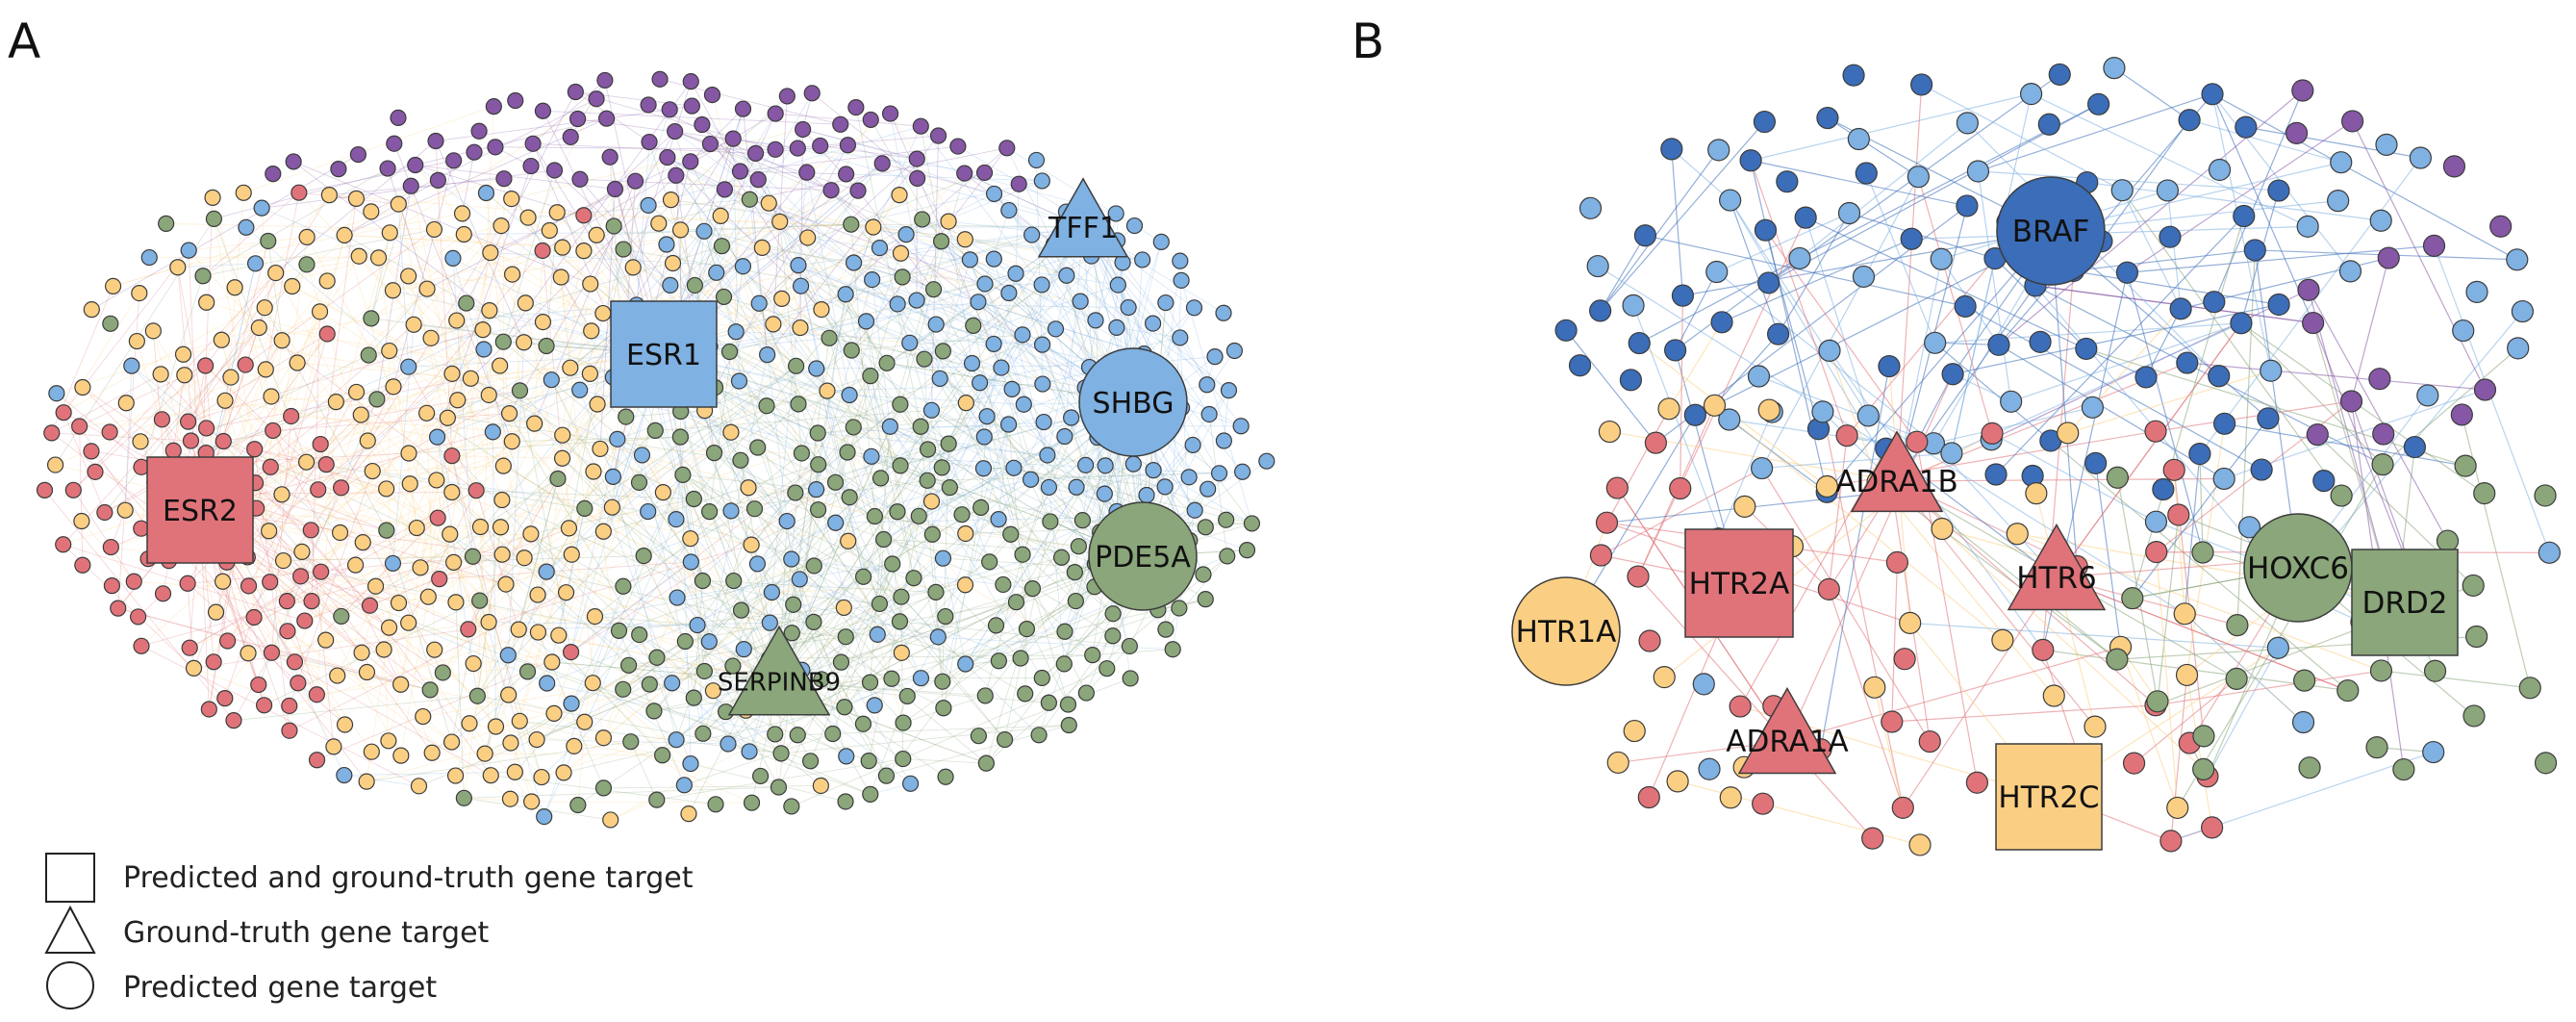 The height and width of the screenshot is (1022, 2576). I want to click on gene-square-drd2, so click(2405, 602).